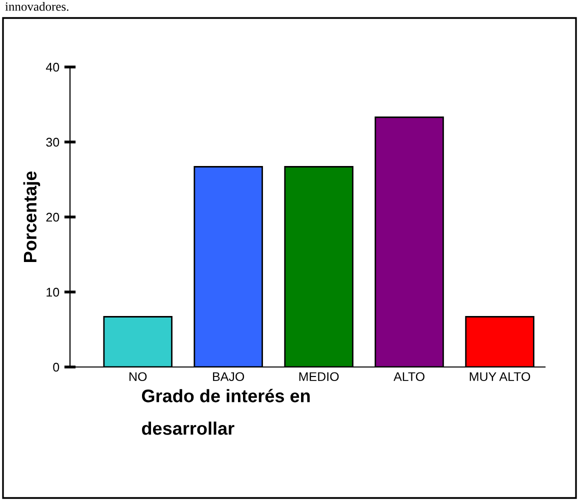 This screenshot has height=501, width=581. I want to click on y-tick-label: 40, so click(53, 67).